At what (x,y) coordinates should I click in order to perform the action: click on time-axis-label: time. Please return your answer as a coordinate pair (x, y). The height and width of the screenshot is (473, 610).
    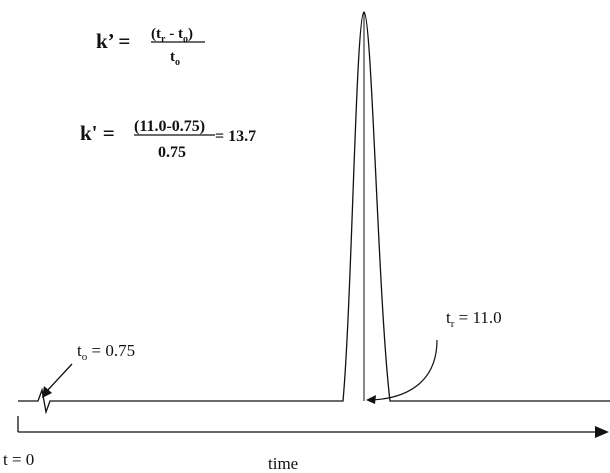
    Looking at the image, I should click on (283, 463).